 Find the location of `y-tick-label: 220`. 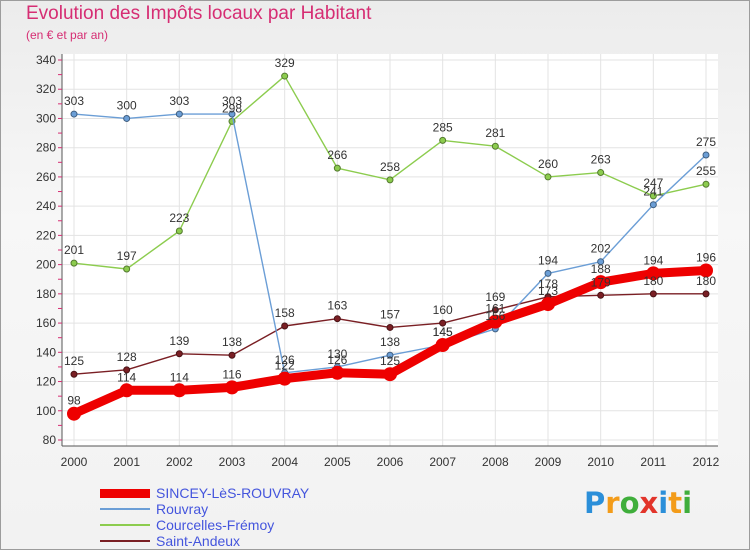

y-tick-label: 220 is located at coordinates (46, 235).